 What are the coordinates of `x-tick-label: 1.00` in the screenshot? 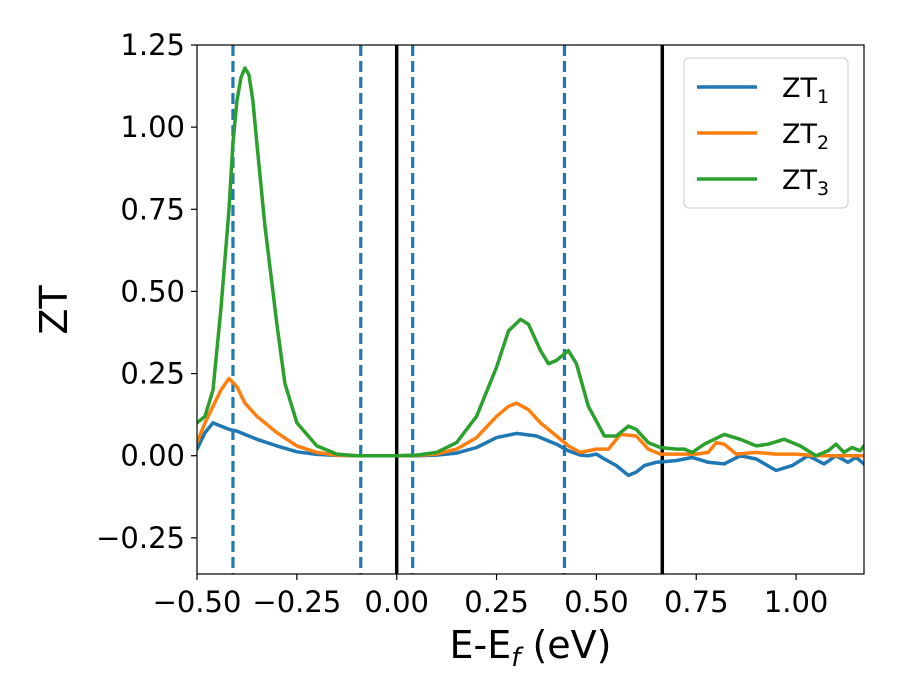 It's located at (796, 602).